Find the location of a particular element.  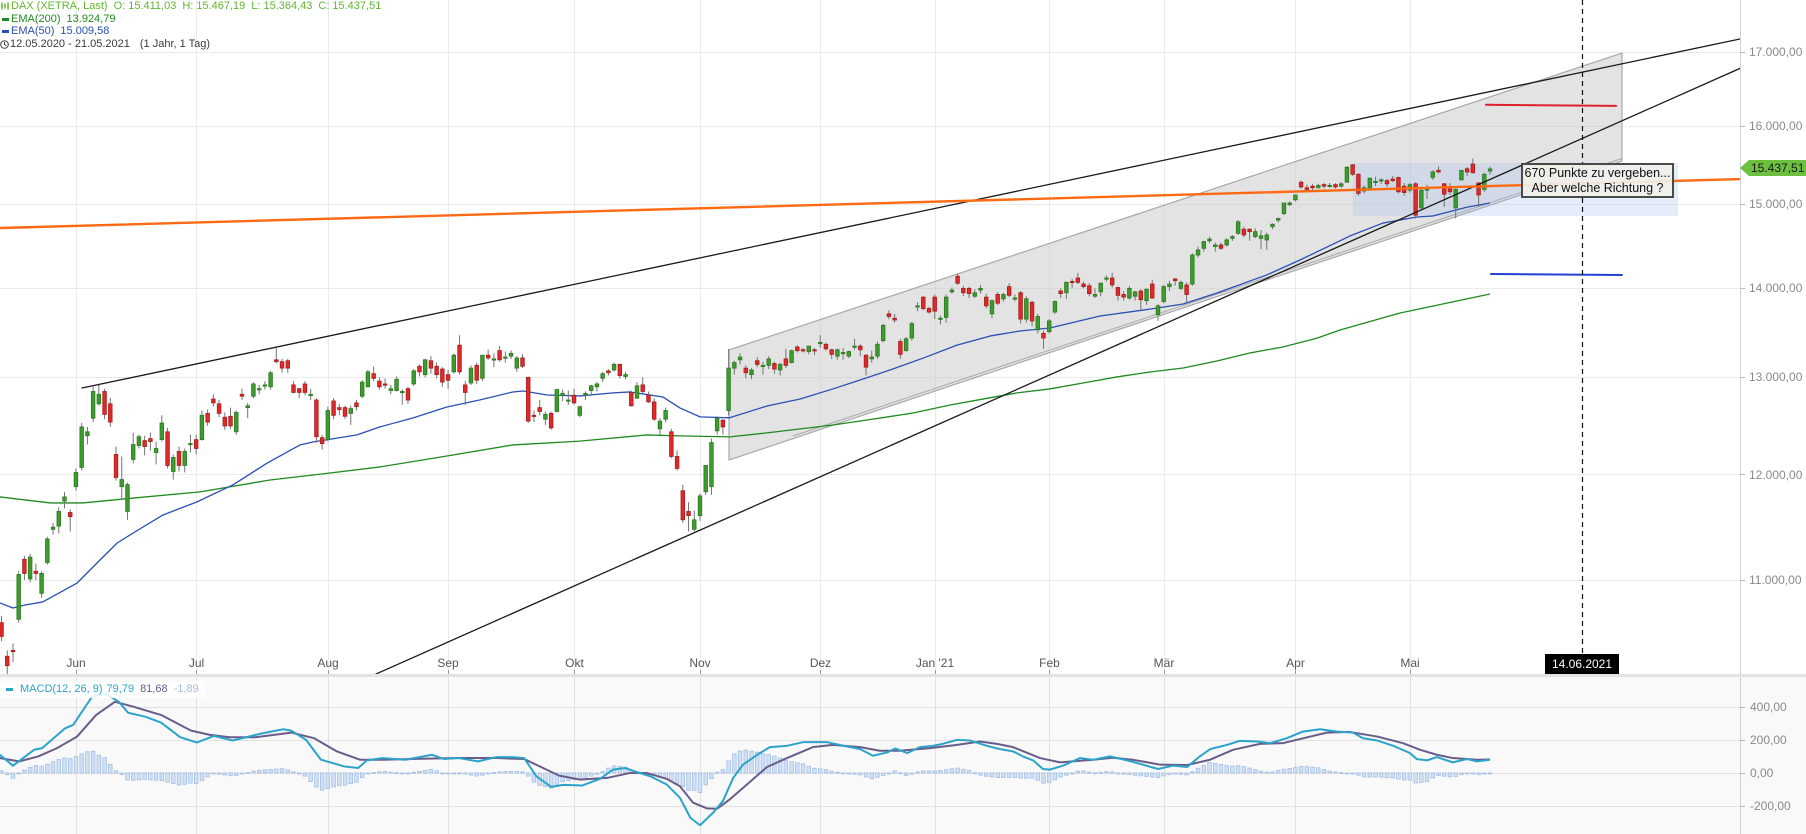

ema50-value: 15.009,58 is located at coordinates (85, 31).